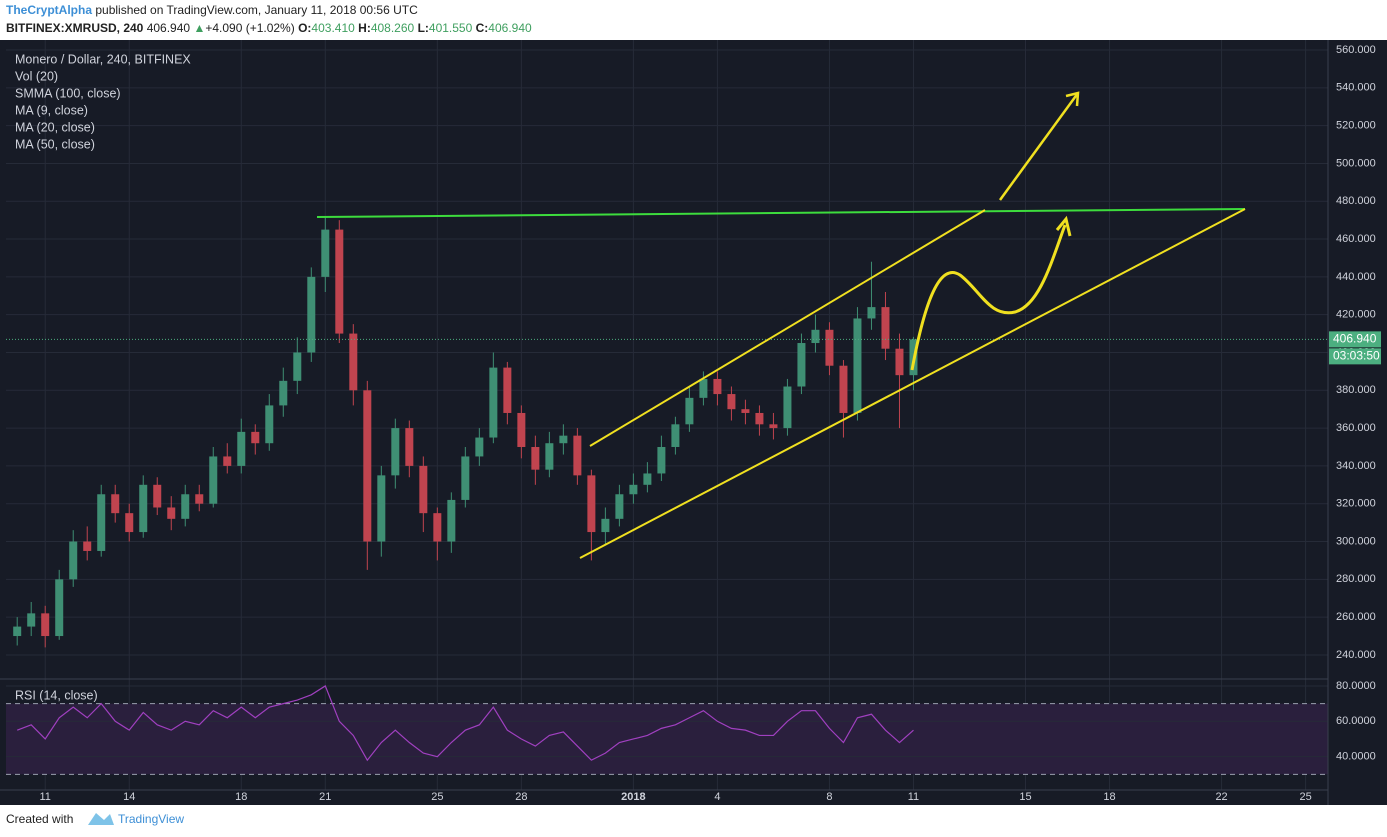  What do you see at coordinates (1356, 390) in the screenshot?
I see `y-tick-label: 380.000` at bounding box center [1356, 390].